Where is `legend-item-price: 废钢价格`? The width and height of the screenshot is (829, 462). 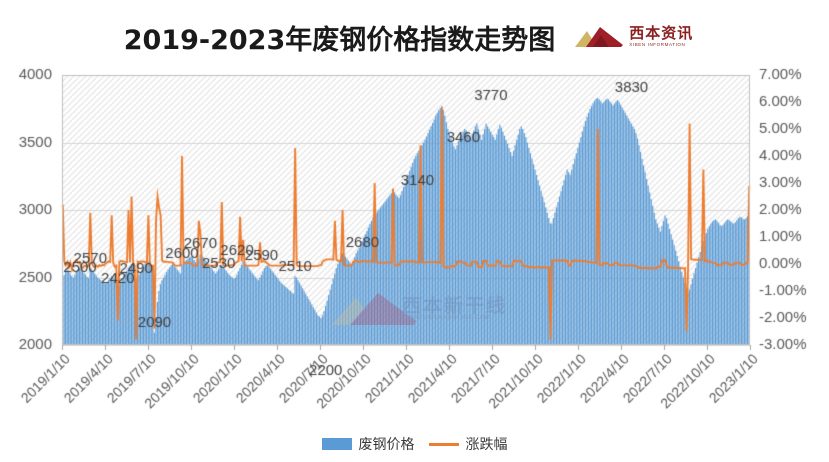 legend-item-price: 废钢价格 is located at coordinates (368, 444).